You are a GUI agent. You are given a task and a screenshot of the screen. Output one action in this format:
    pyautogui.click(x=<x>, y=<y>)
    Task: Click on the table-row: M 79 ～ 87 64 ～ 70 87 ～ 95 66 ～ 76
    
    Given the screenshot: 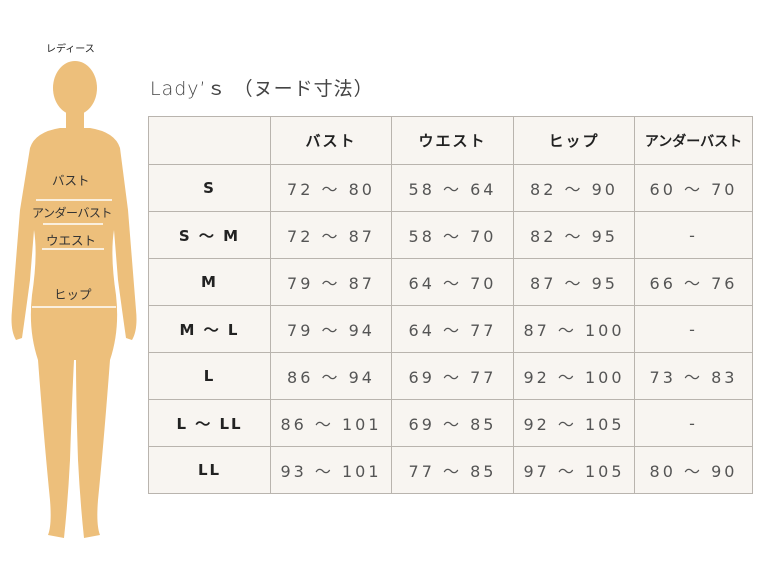 What is the action you would take?
    pyautogui.click(x=450, y=282)
    